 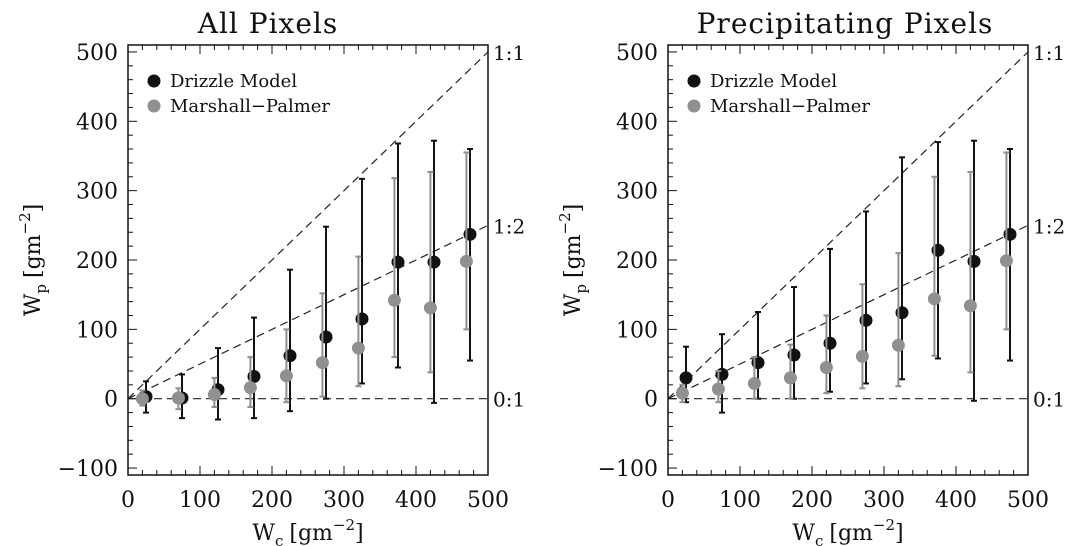 What do you see at coordinates (686, 378) in the screenshot?
I see `data-point-drizzle-model` at bounding box center [686, 378].